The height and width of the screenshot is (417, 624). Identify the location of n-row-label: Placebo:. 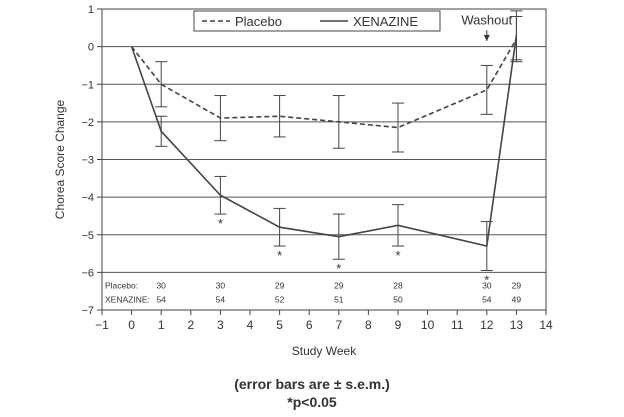
(121, 286).